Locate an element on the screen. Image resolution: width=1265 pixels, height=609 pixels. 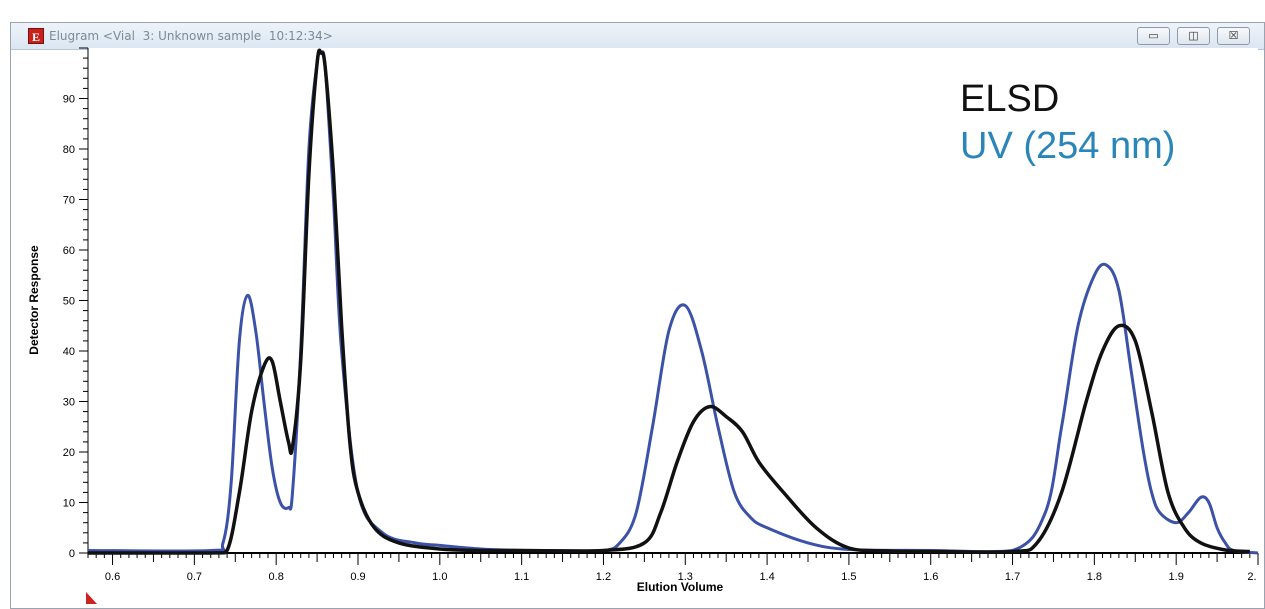
x-tick-label: 1.6 is located at coordinates (930, 577).